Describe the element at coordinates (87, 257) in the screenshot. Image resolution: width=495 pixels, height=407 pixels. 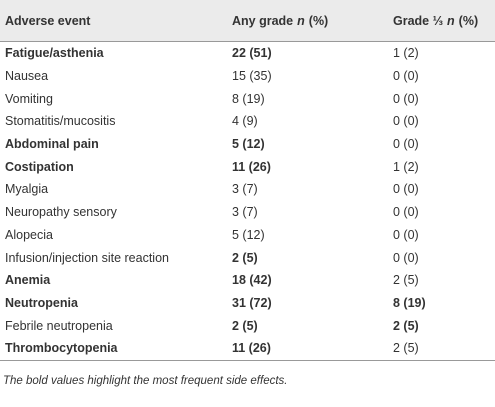
I see `table-cell: Infusion/injection site reaction` at that location.